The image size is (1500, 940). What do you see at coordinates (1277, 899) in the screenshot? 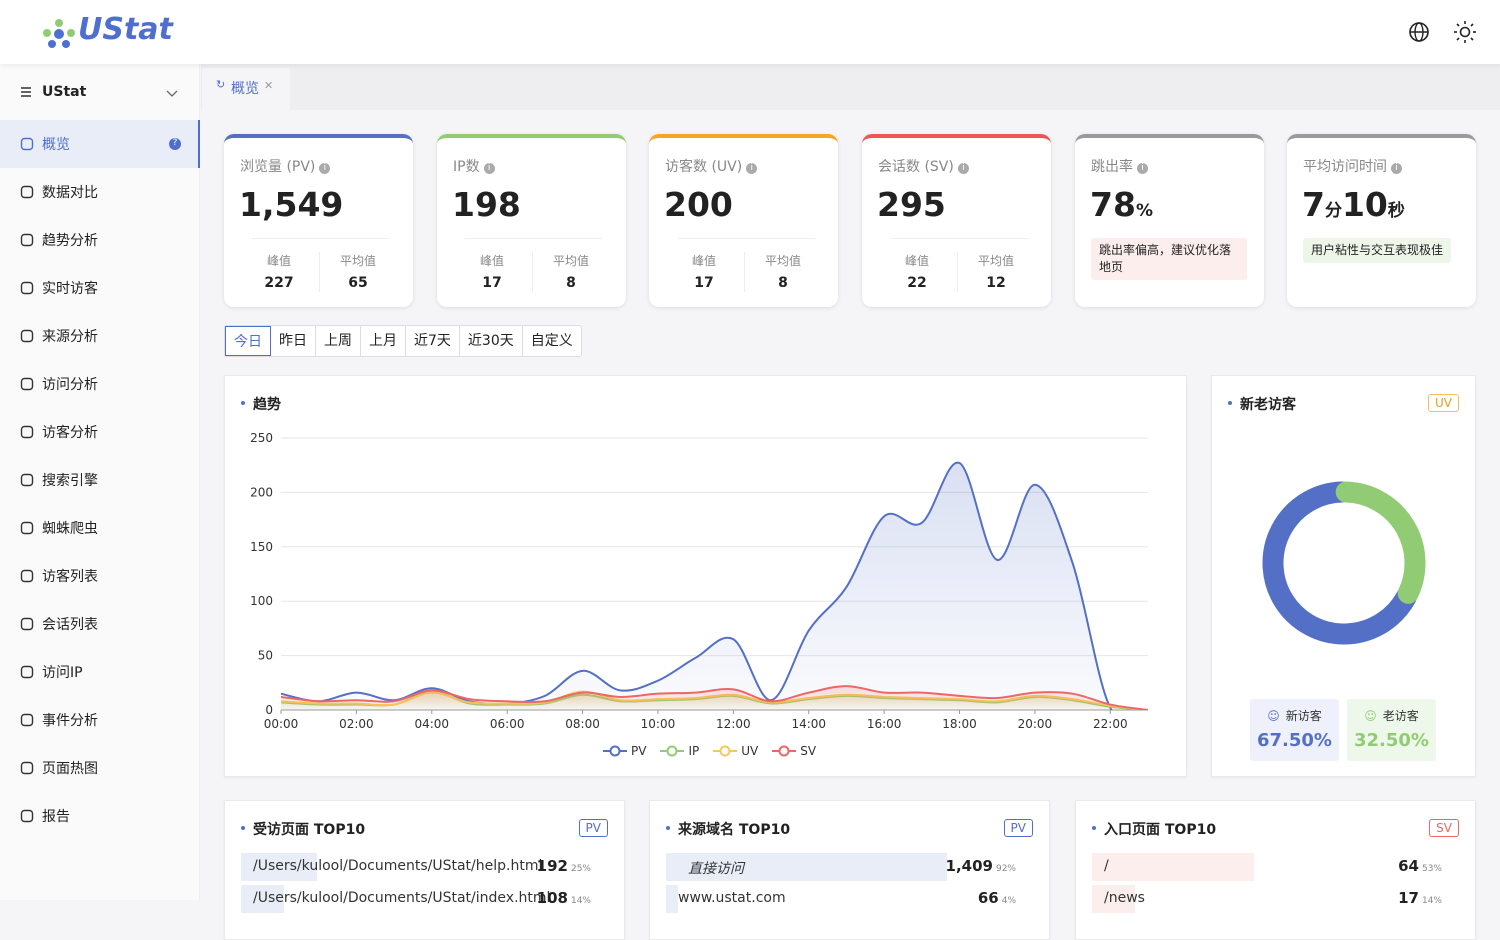
I see `top-row: /news 17 14%` at bounding box center [1277, 899].